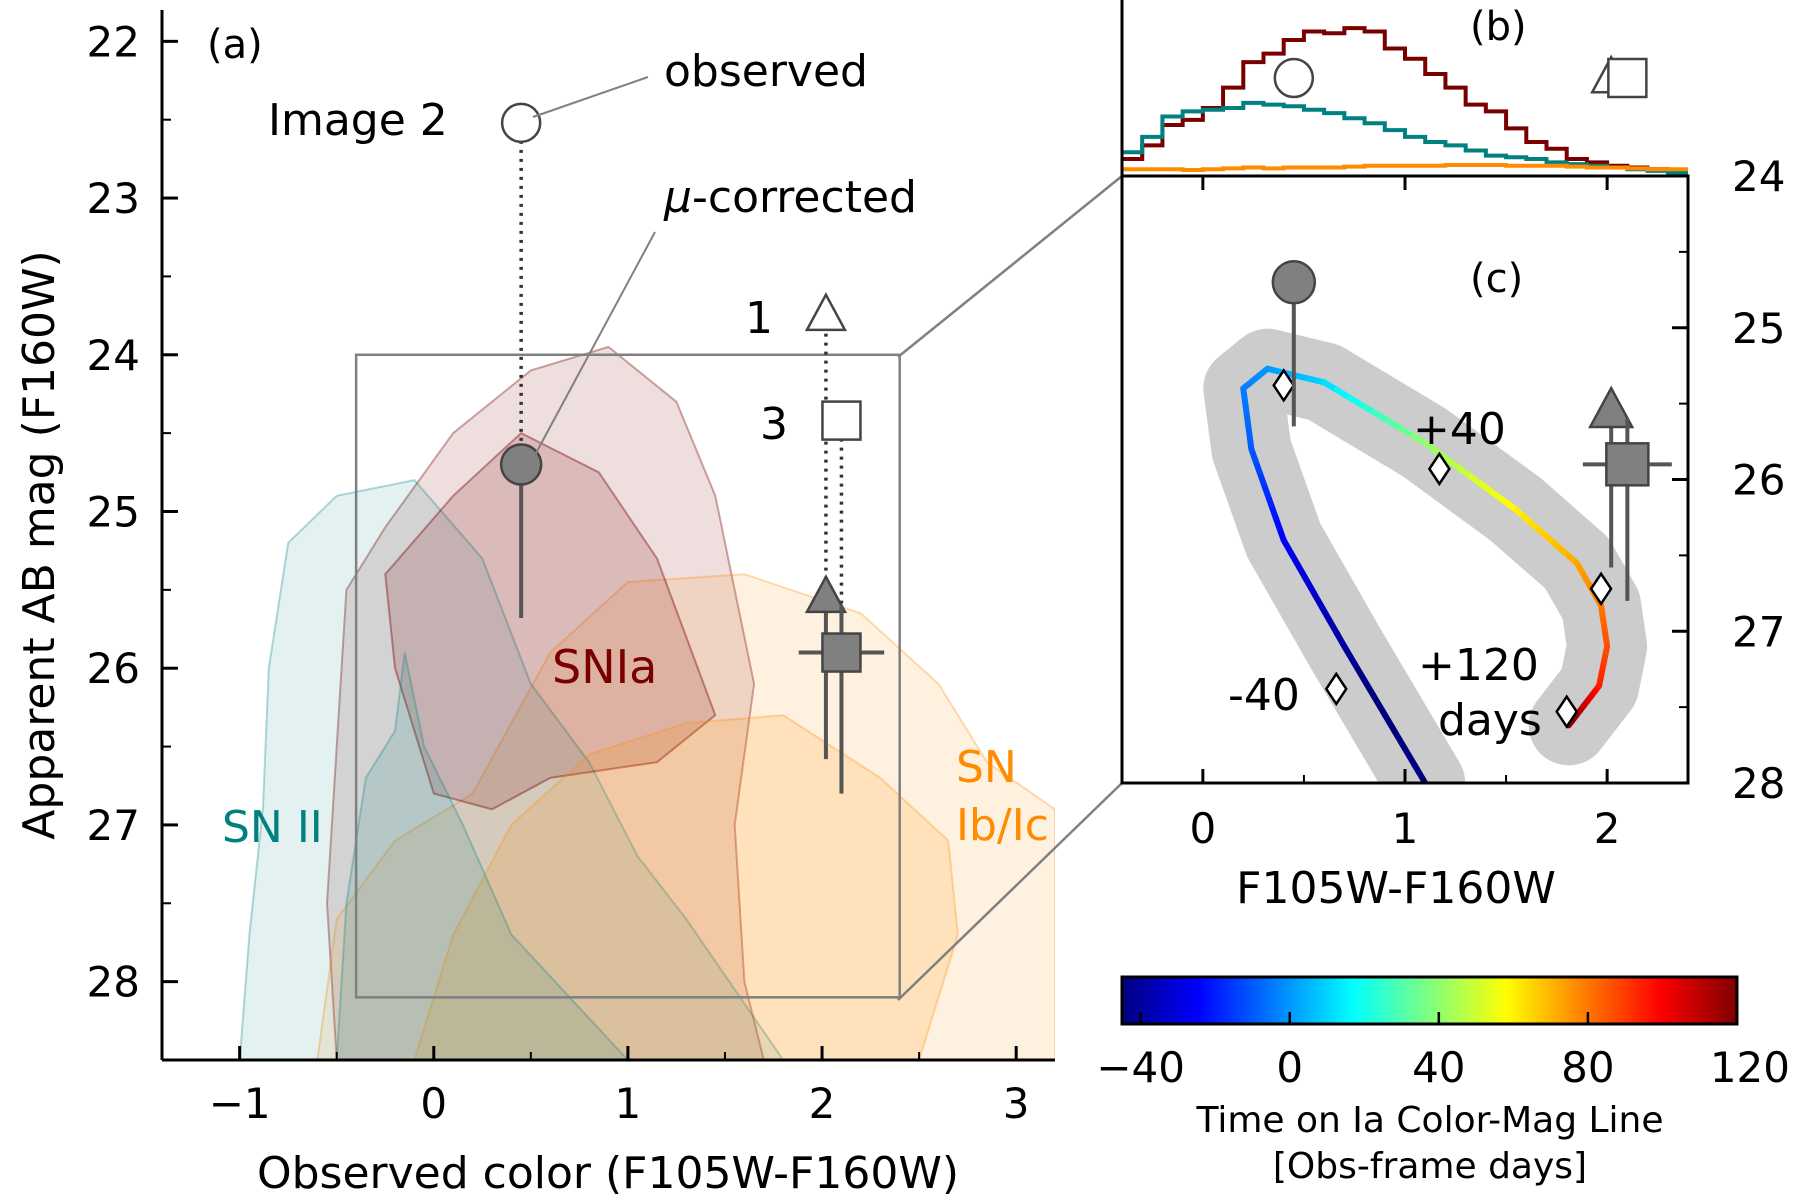  Describe the element at coordinates (1396, 888) in the screenshot. I see `panel-c-xlabel: F105W-F160W` at that location.